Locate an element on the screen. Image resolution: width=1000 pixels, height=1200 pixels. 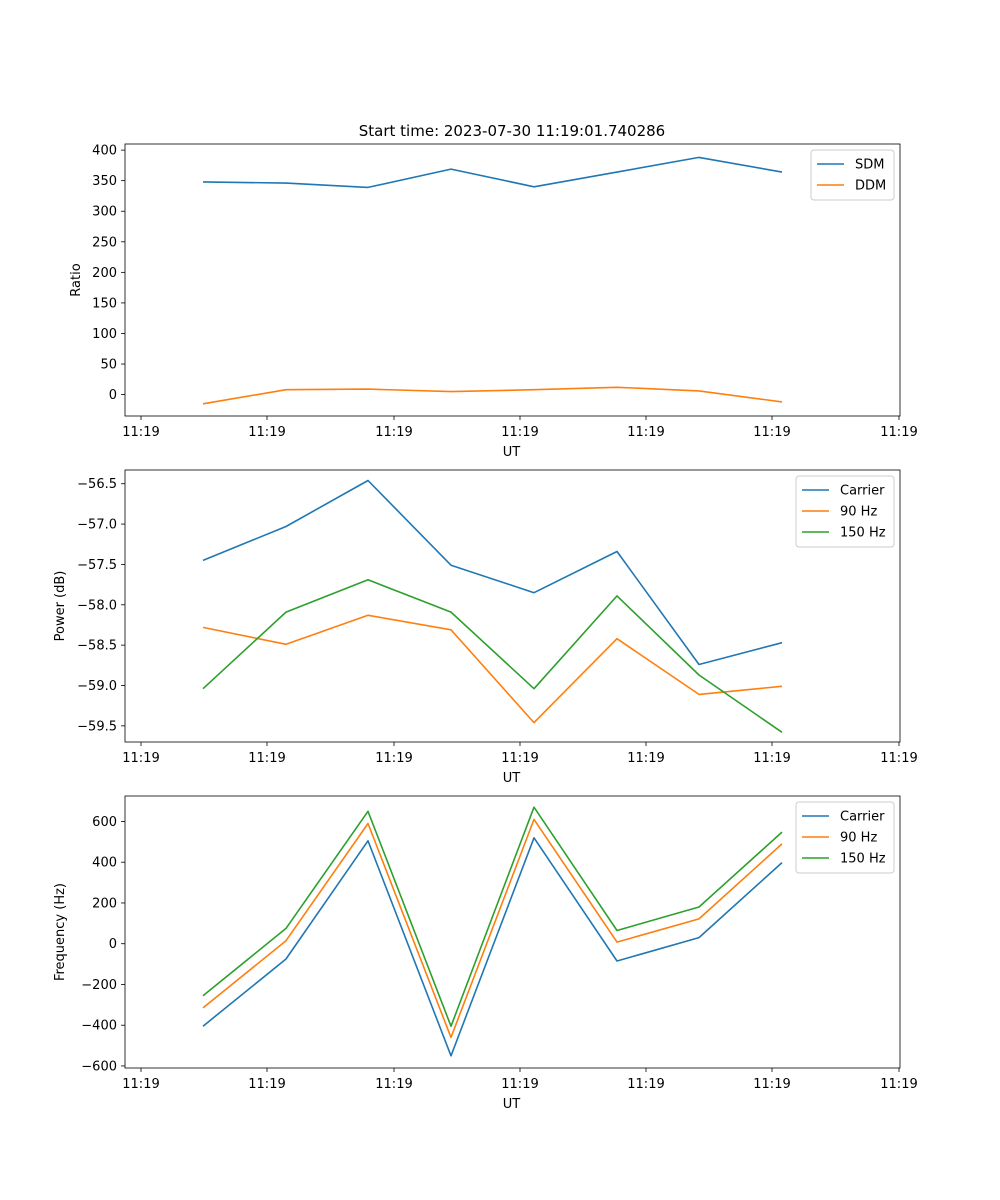
y-axis-label: Ratio is located at coordinates (76, 279).